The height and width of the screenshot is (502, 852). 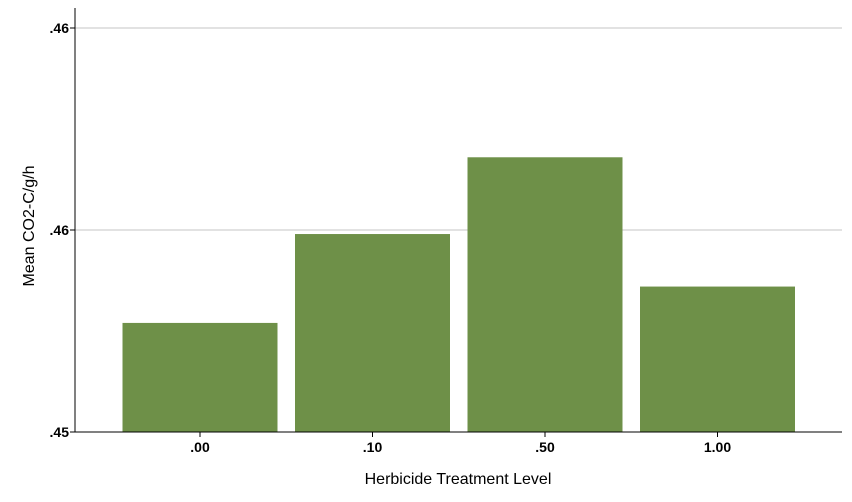 I want to click on x-tick-label: .10, so click(x=373, y=447).